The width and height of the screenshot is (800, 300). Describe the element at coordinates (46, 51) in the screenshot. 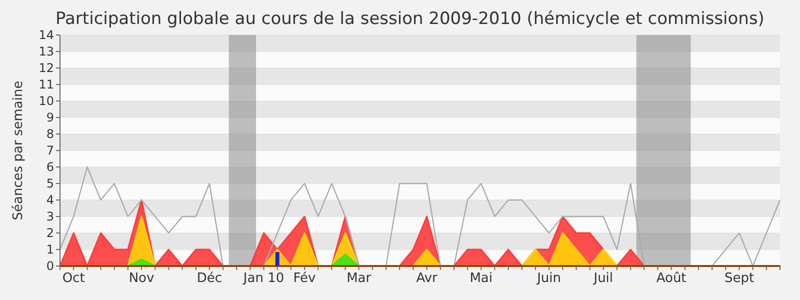

I see `y-tick-label: 13` at that location.